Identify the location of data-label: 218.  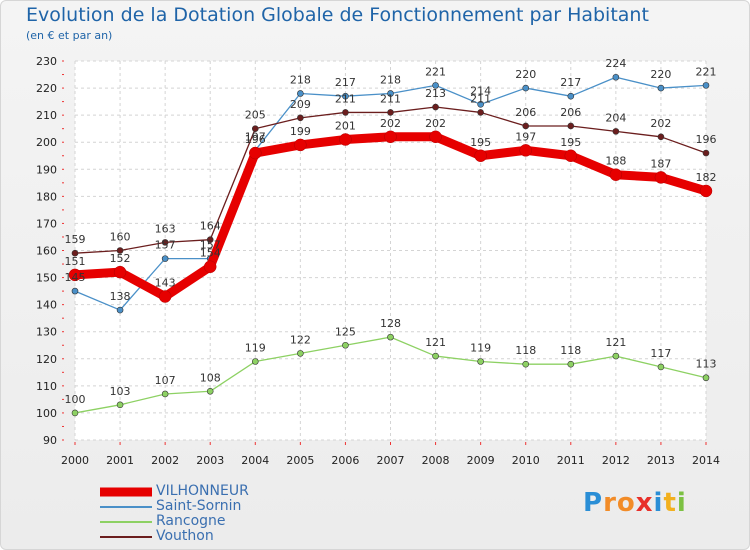
(390, 79).